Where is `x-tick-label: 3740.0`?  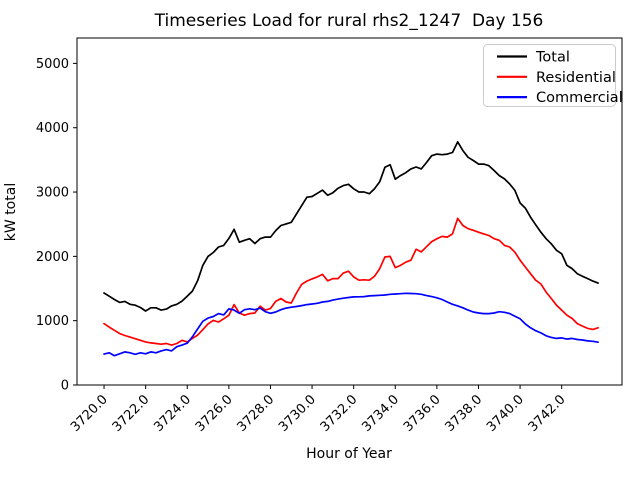 x-tick-label: 3740.0 is located at coordinates (505, 413).